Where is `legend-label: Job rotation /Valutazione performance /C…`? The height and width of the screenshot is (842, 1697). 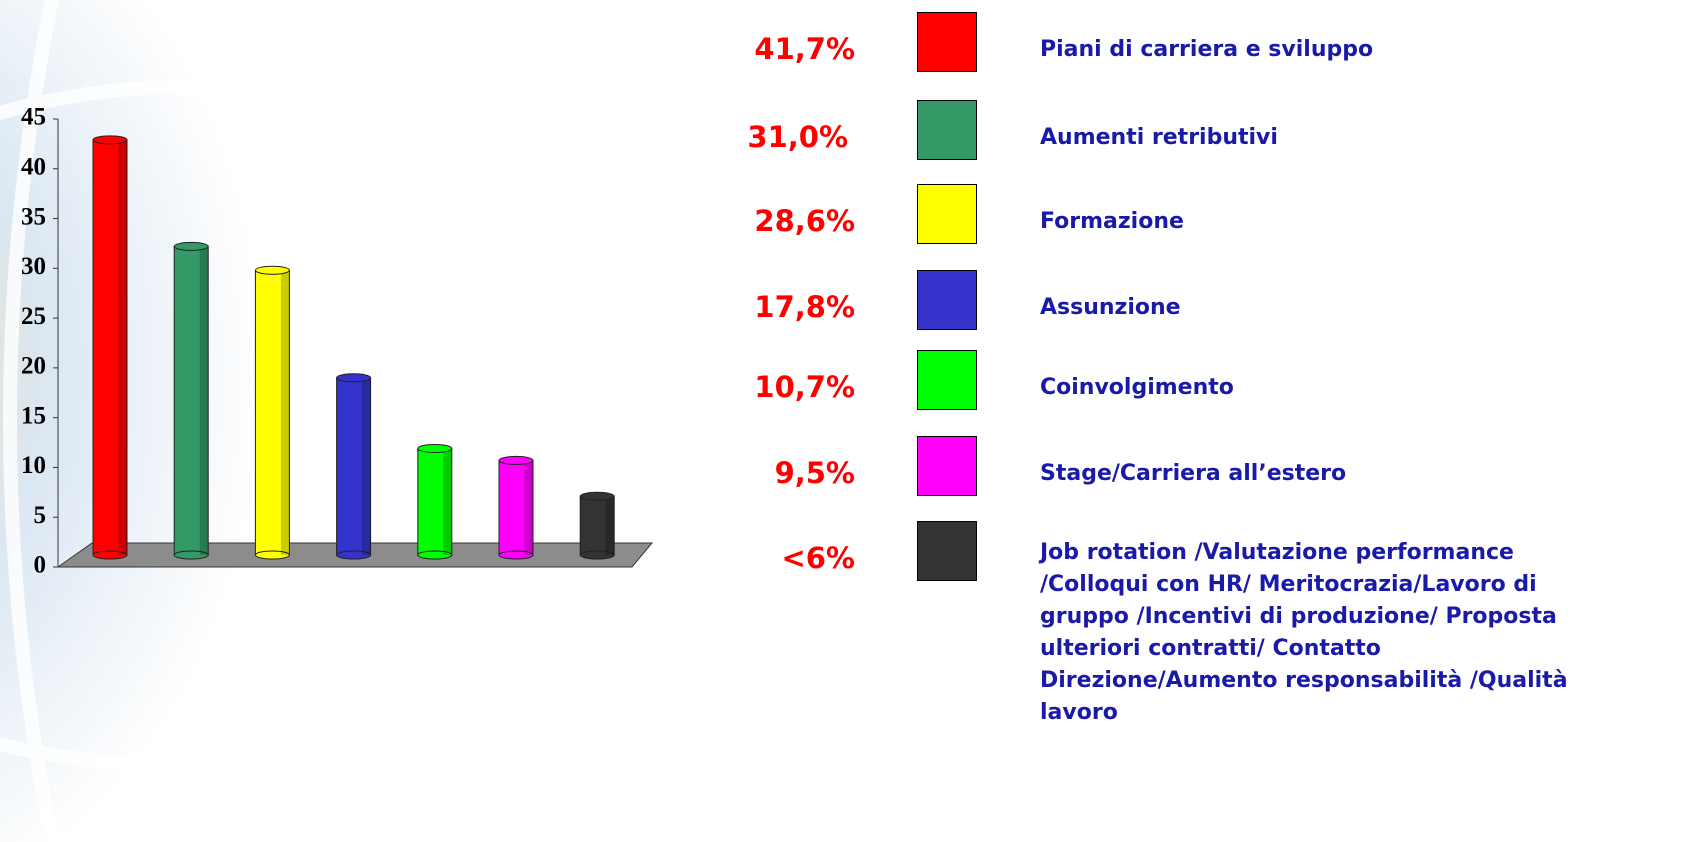
legend-label: Job rotation /Valutazione performance /C… is located at coordinates (1304, 632).